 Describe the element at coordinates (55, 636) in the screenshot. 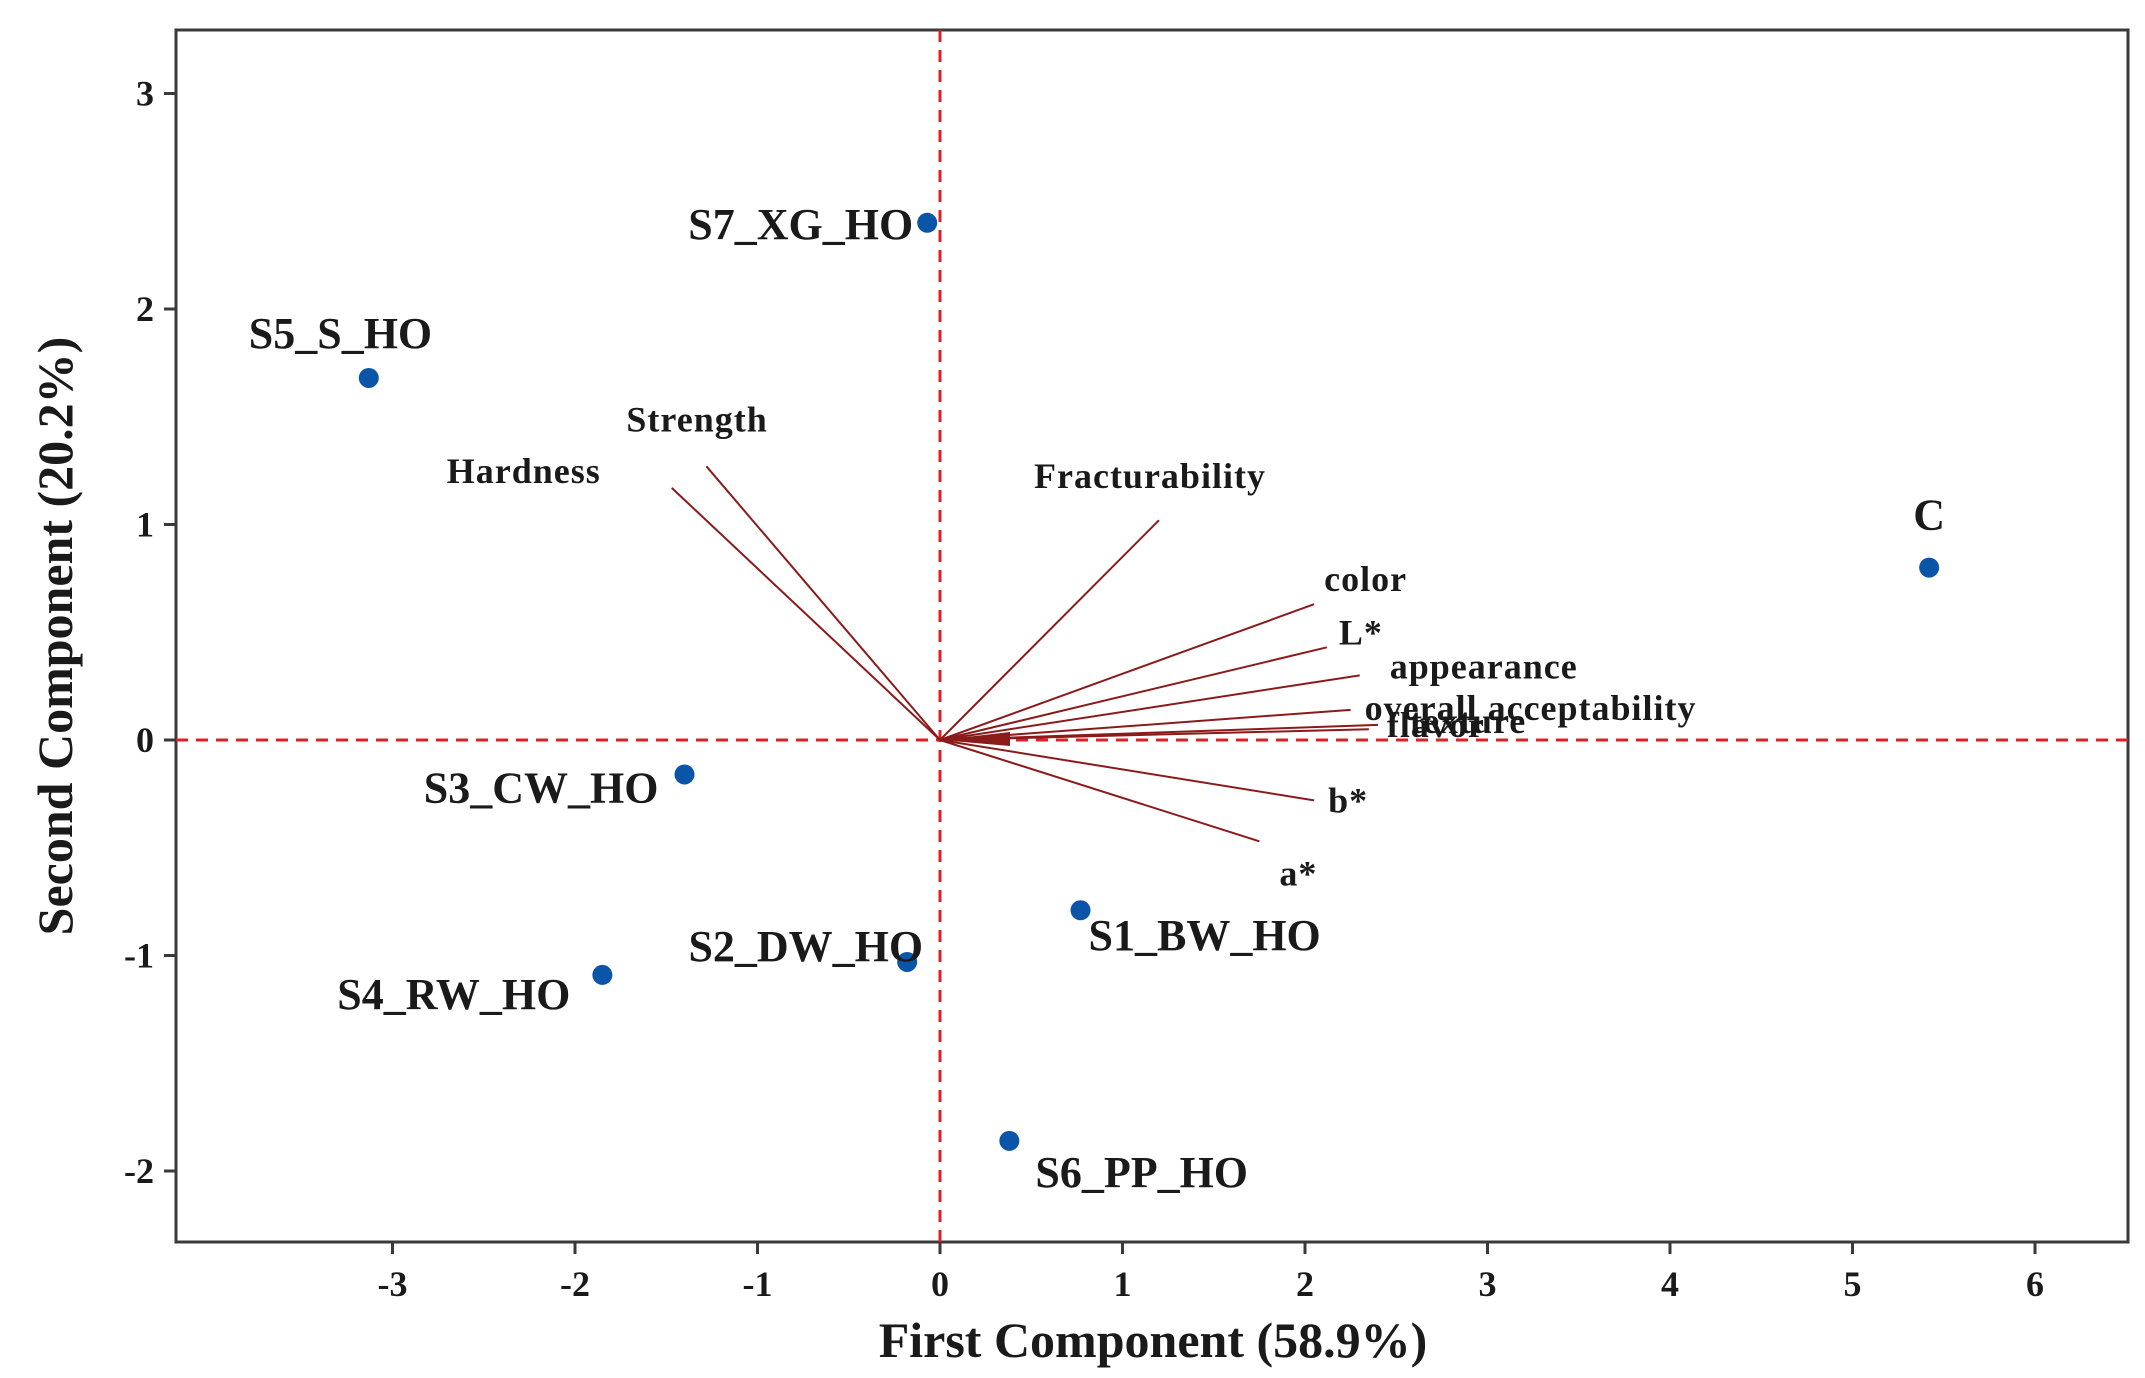

I see `y-axis-title: Second Component (20.2%)` at that location.